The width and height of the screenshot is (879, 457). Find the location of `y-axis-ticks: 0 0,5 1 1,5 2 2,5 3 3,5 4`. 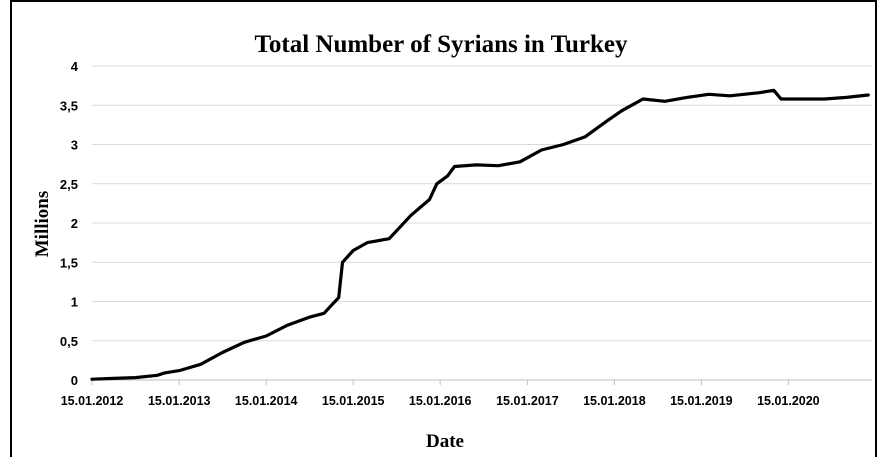

y-axis-ticks: 0 0,5 1 1,5 2 2,5 3 3,5 4 is located at coordinates (69, 223).